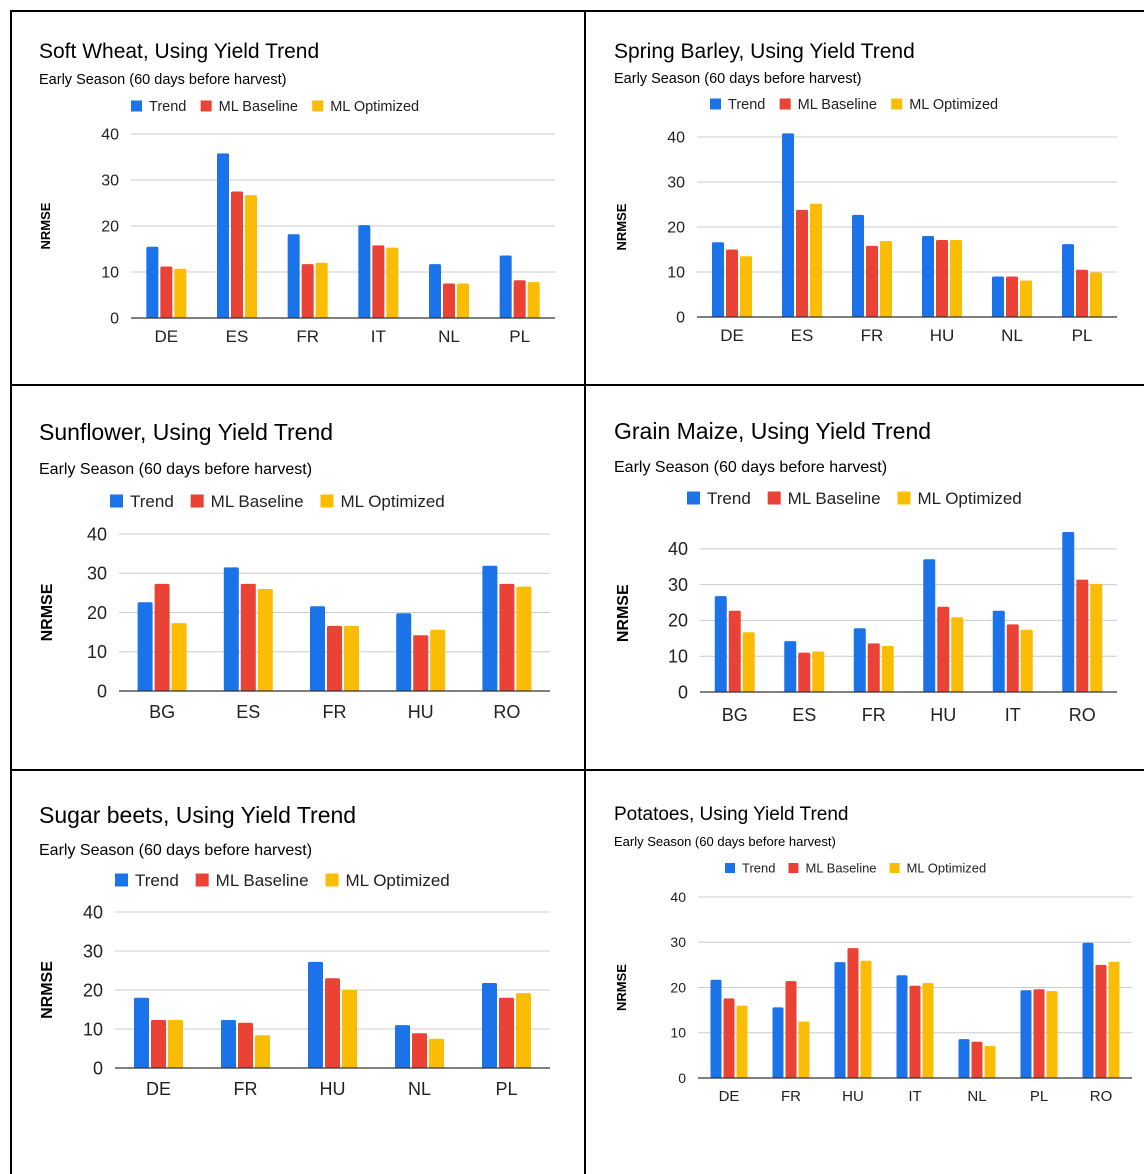  What do you see at coordinates (97, 574) in the screenshot?
I see `y-tick-label: 30` at bounding box center [97, 574].